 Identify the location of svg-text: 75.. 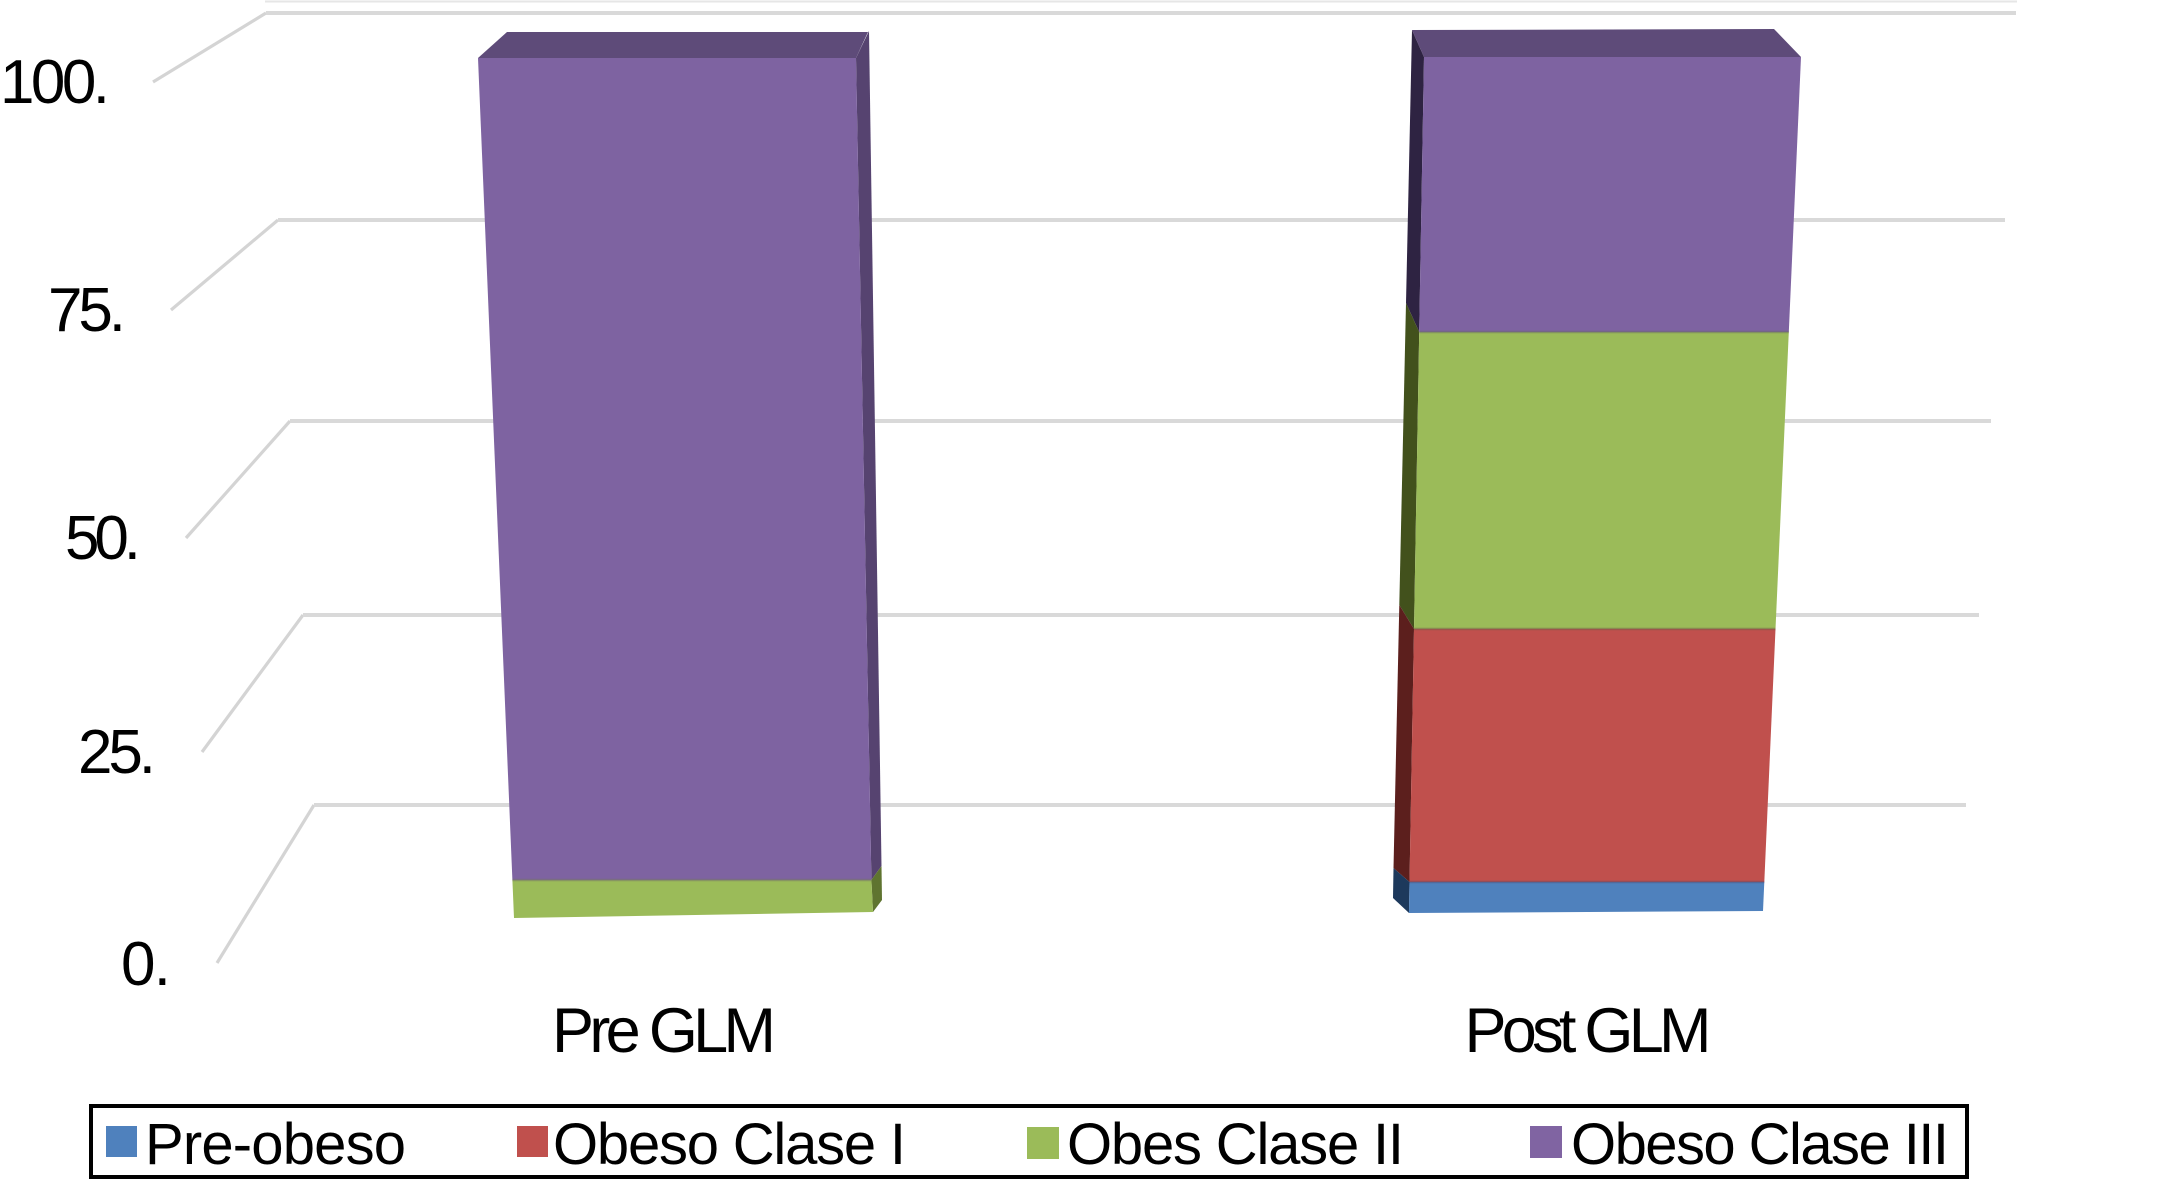
(87, 310).